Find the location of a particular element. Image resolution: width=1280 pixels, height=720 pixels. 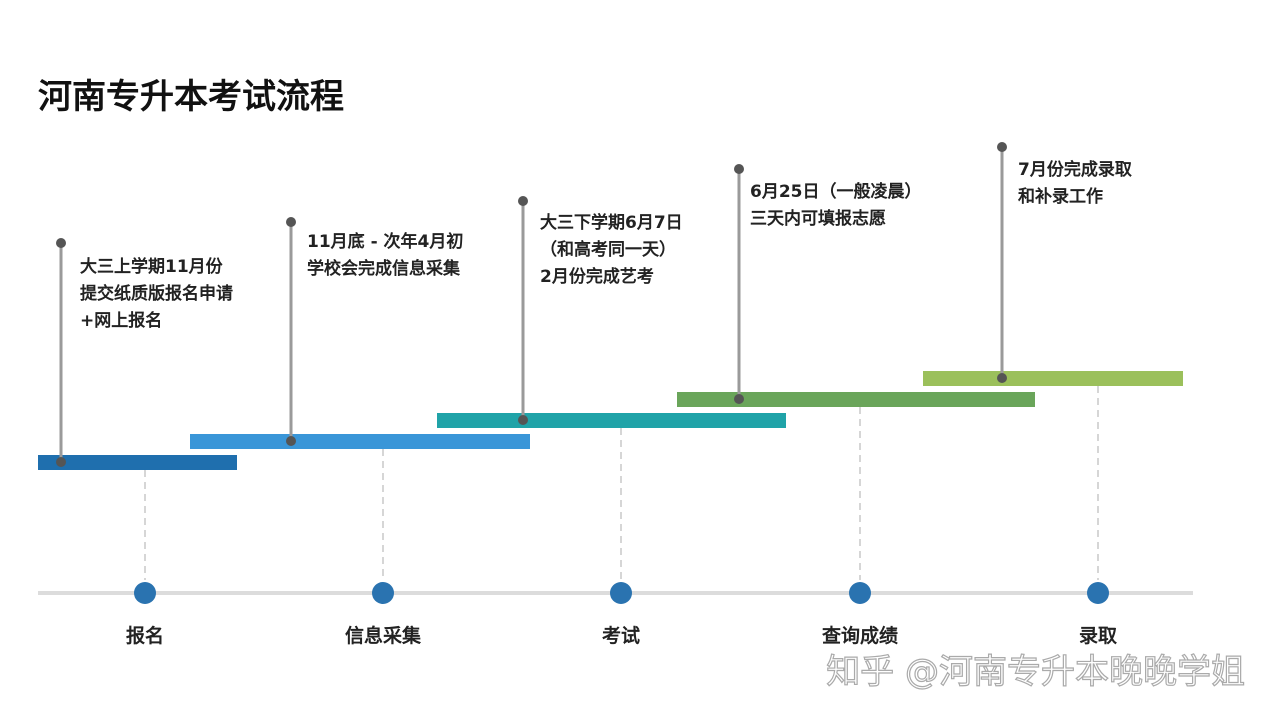

stage-label: 录取 is located at coordinates (1098, 636).